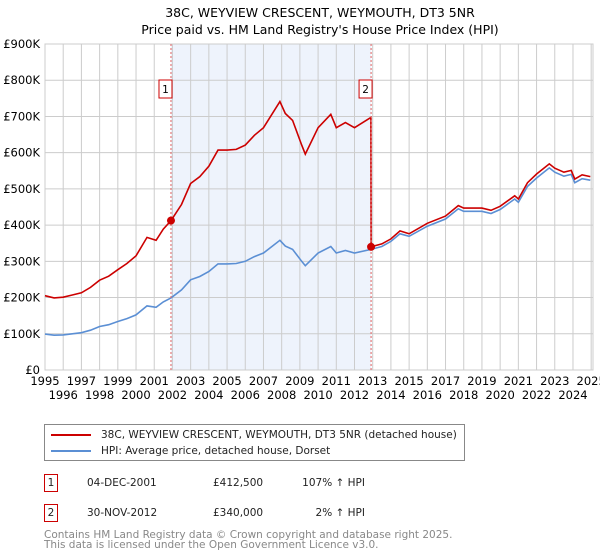  I want to click on sale-price: £340,000, so click(238, 513).